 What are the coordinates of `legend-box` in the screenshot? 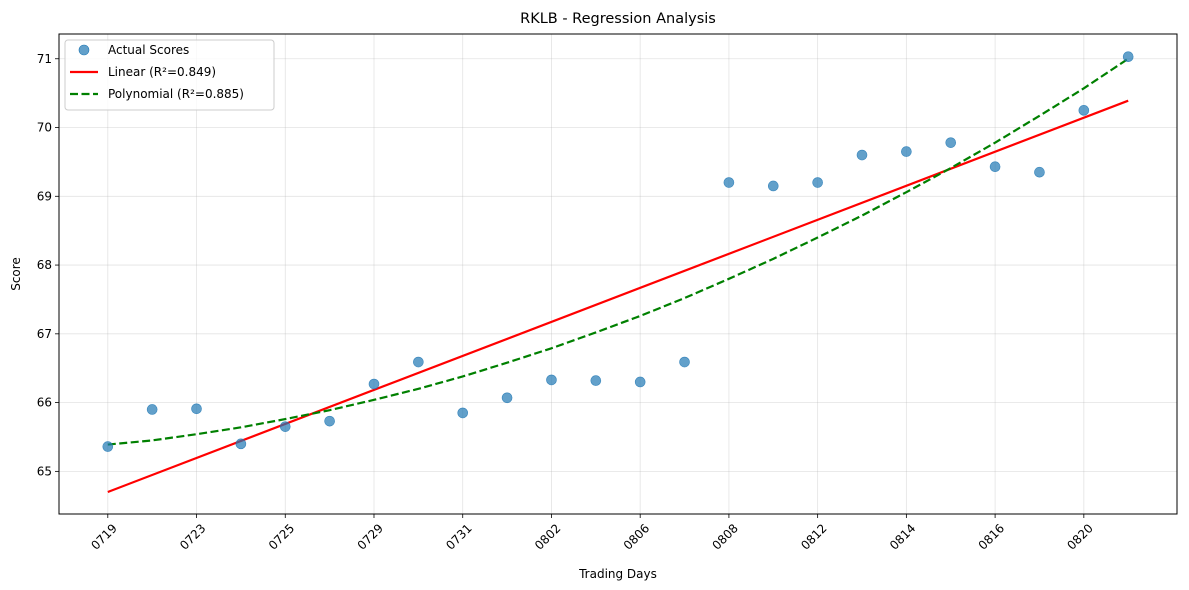 It's located at (169, 75).